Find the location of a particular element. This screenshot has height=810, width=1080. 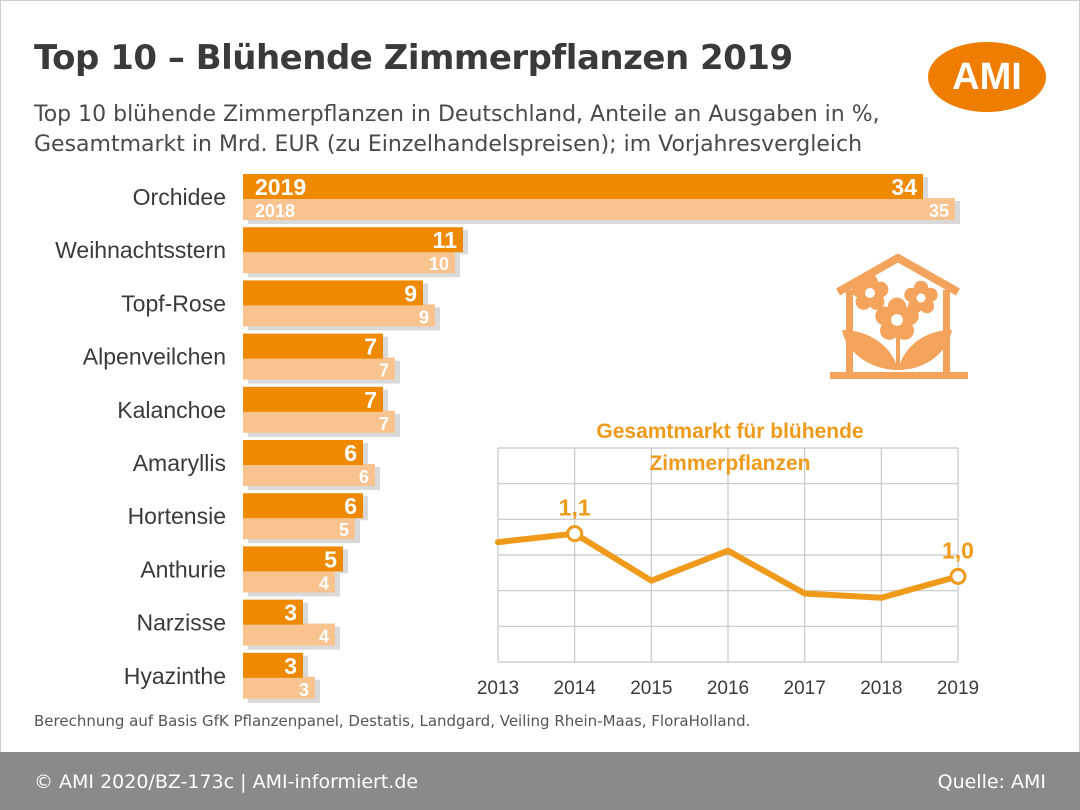

value-label-2018: 35 is located at coordinates (939, 211).